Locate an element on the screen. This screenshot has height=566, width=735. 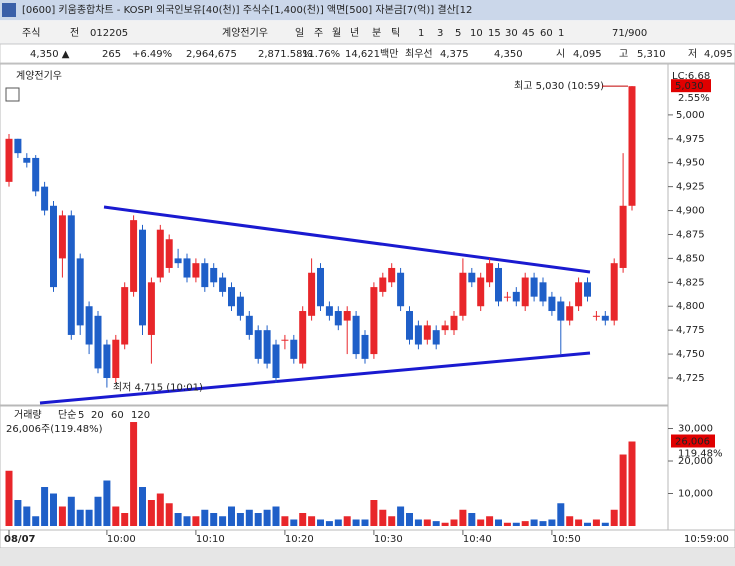
toolbar-item: 60 is located at coordinates (546, 33).